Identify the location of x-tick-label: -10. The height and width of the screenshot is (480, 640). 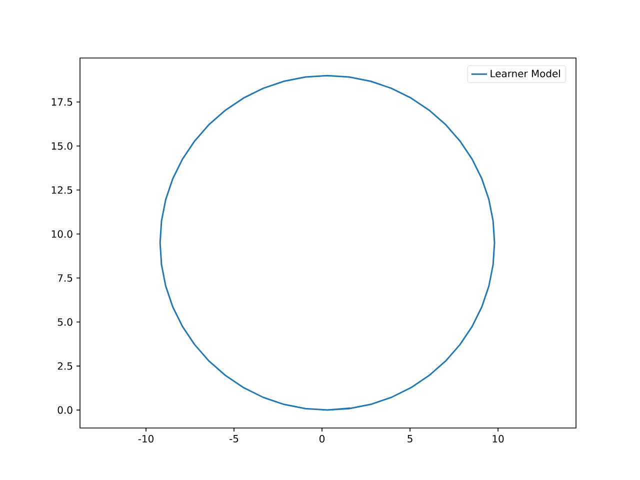
(146, 439).